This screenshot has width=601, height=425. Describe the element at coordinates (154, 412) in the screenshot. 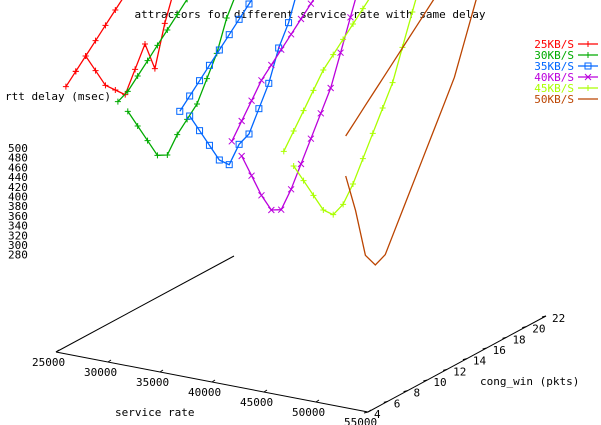

I see `x-axis-label: service rate` at that location.